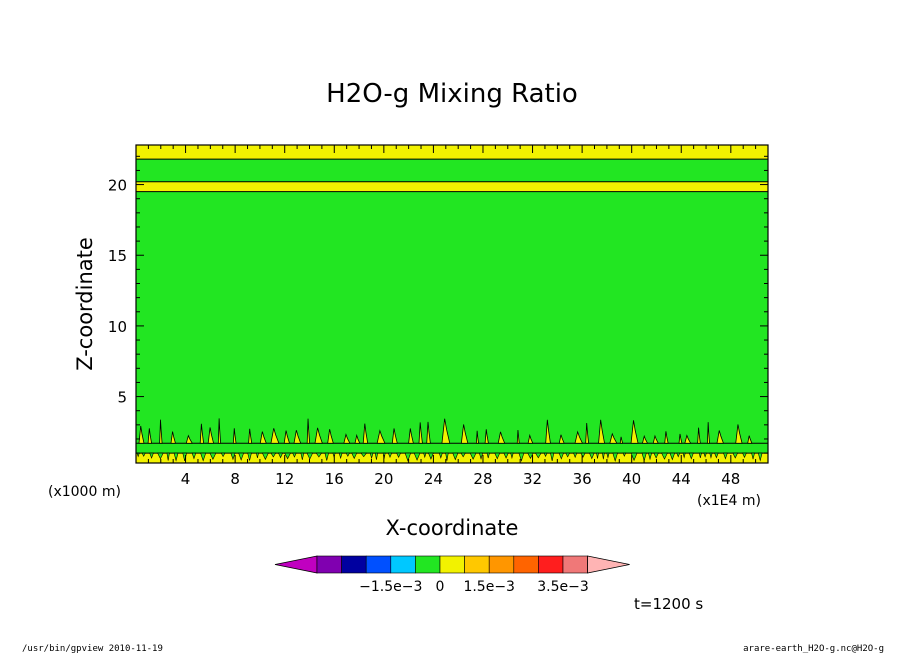 Image resolution: width=904 pixels, height=654 pixels. Describe the element at coordinates (452, 448) in the screenshot. I see `region-near-surface-band` at that location.